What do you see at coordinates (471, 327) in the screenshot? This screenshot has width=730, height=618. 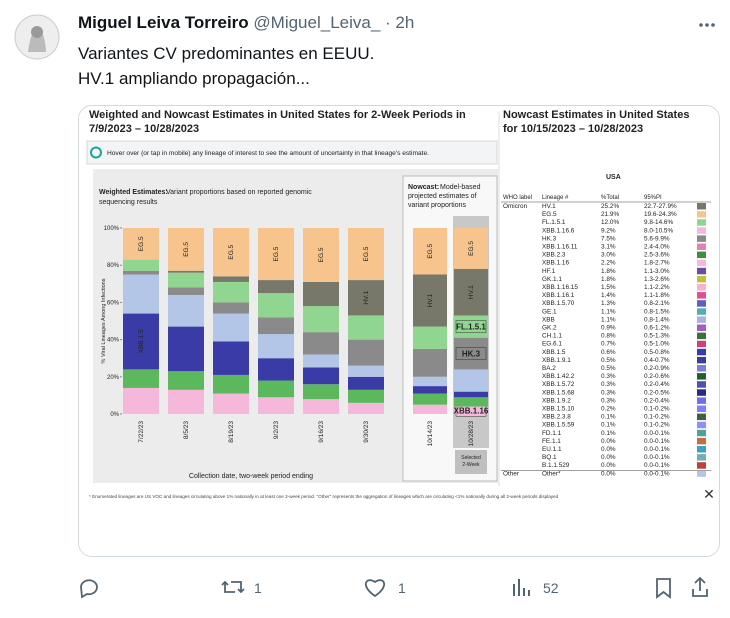 I see `segment-label: FL.1.5.1` at bounding box center [471, 327].